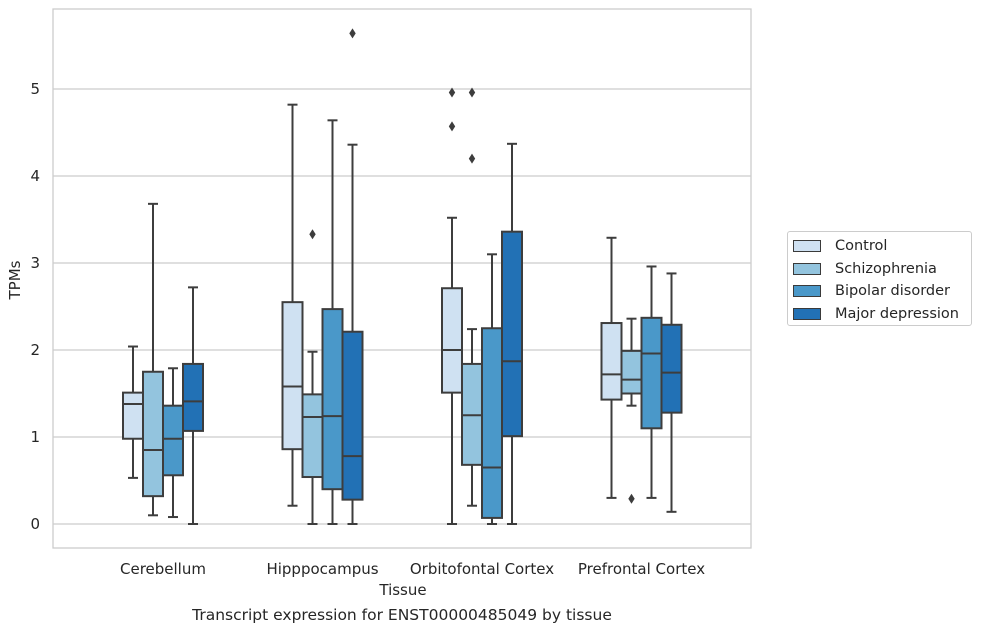  What do you see at coordinates (35, 350) in the screenshot?
I see `y-tick-label: 2` at bounding box center [35, 350].